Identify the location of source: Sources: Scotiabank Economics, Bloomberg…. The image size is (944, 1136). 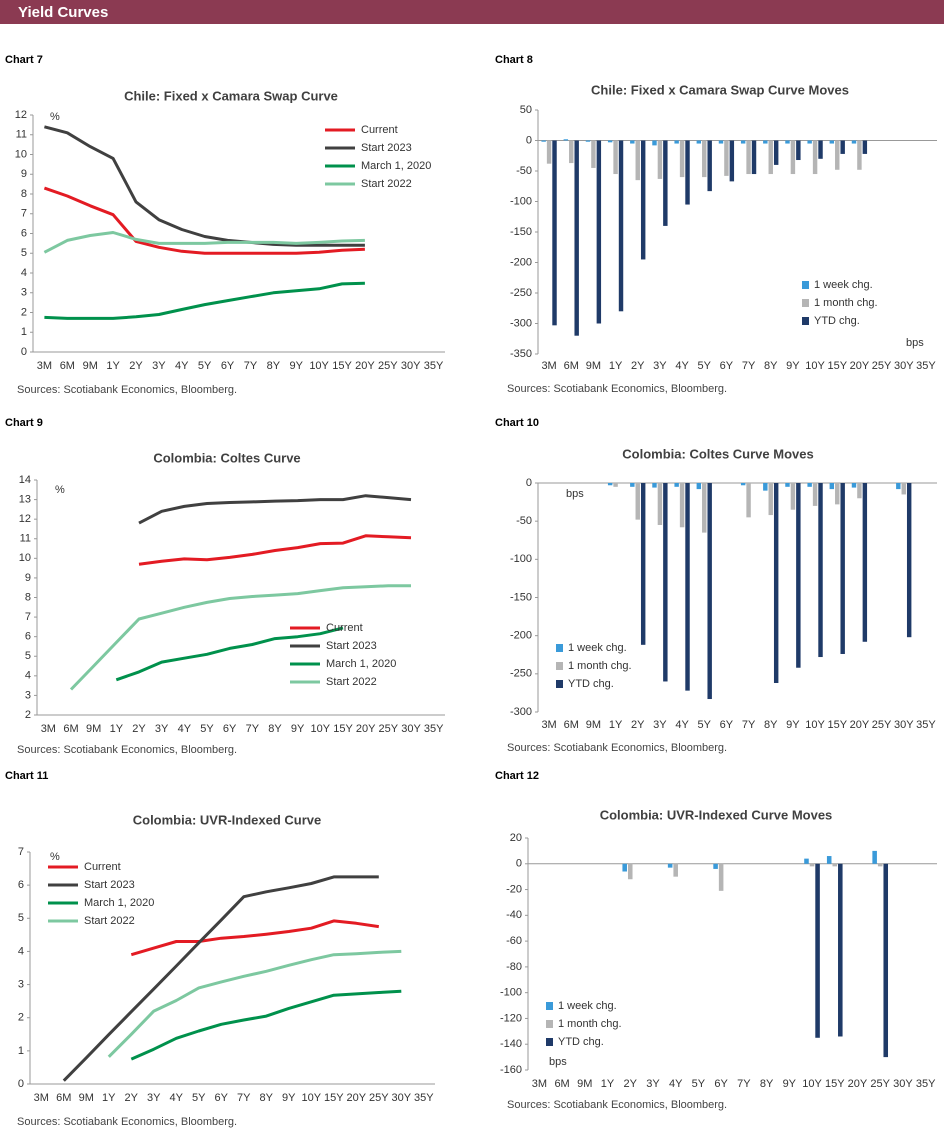
(617, 748).